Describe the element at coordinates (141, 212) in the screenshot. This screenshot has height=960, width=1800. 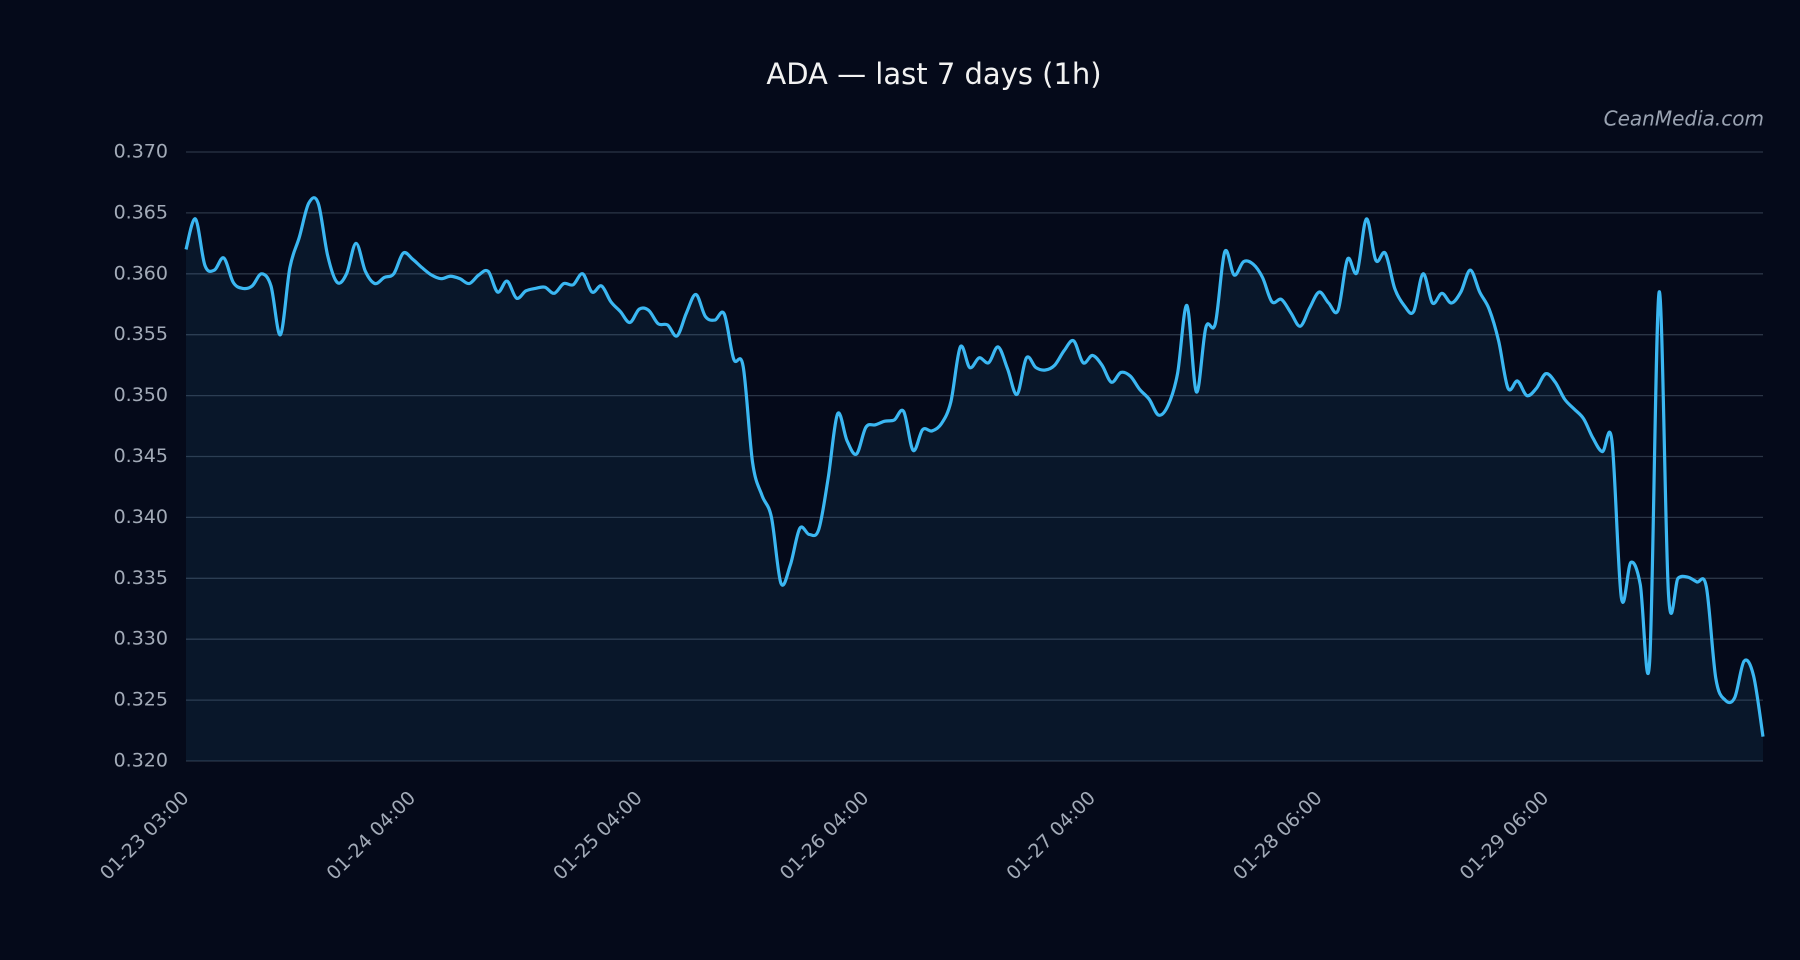
I see `y-tick-label: 0.365` at that location.